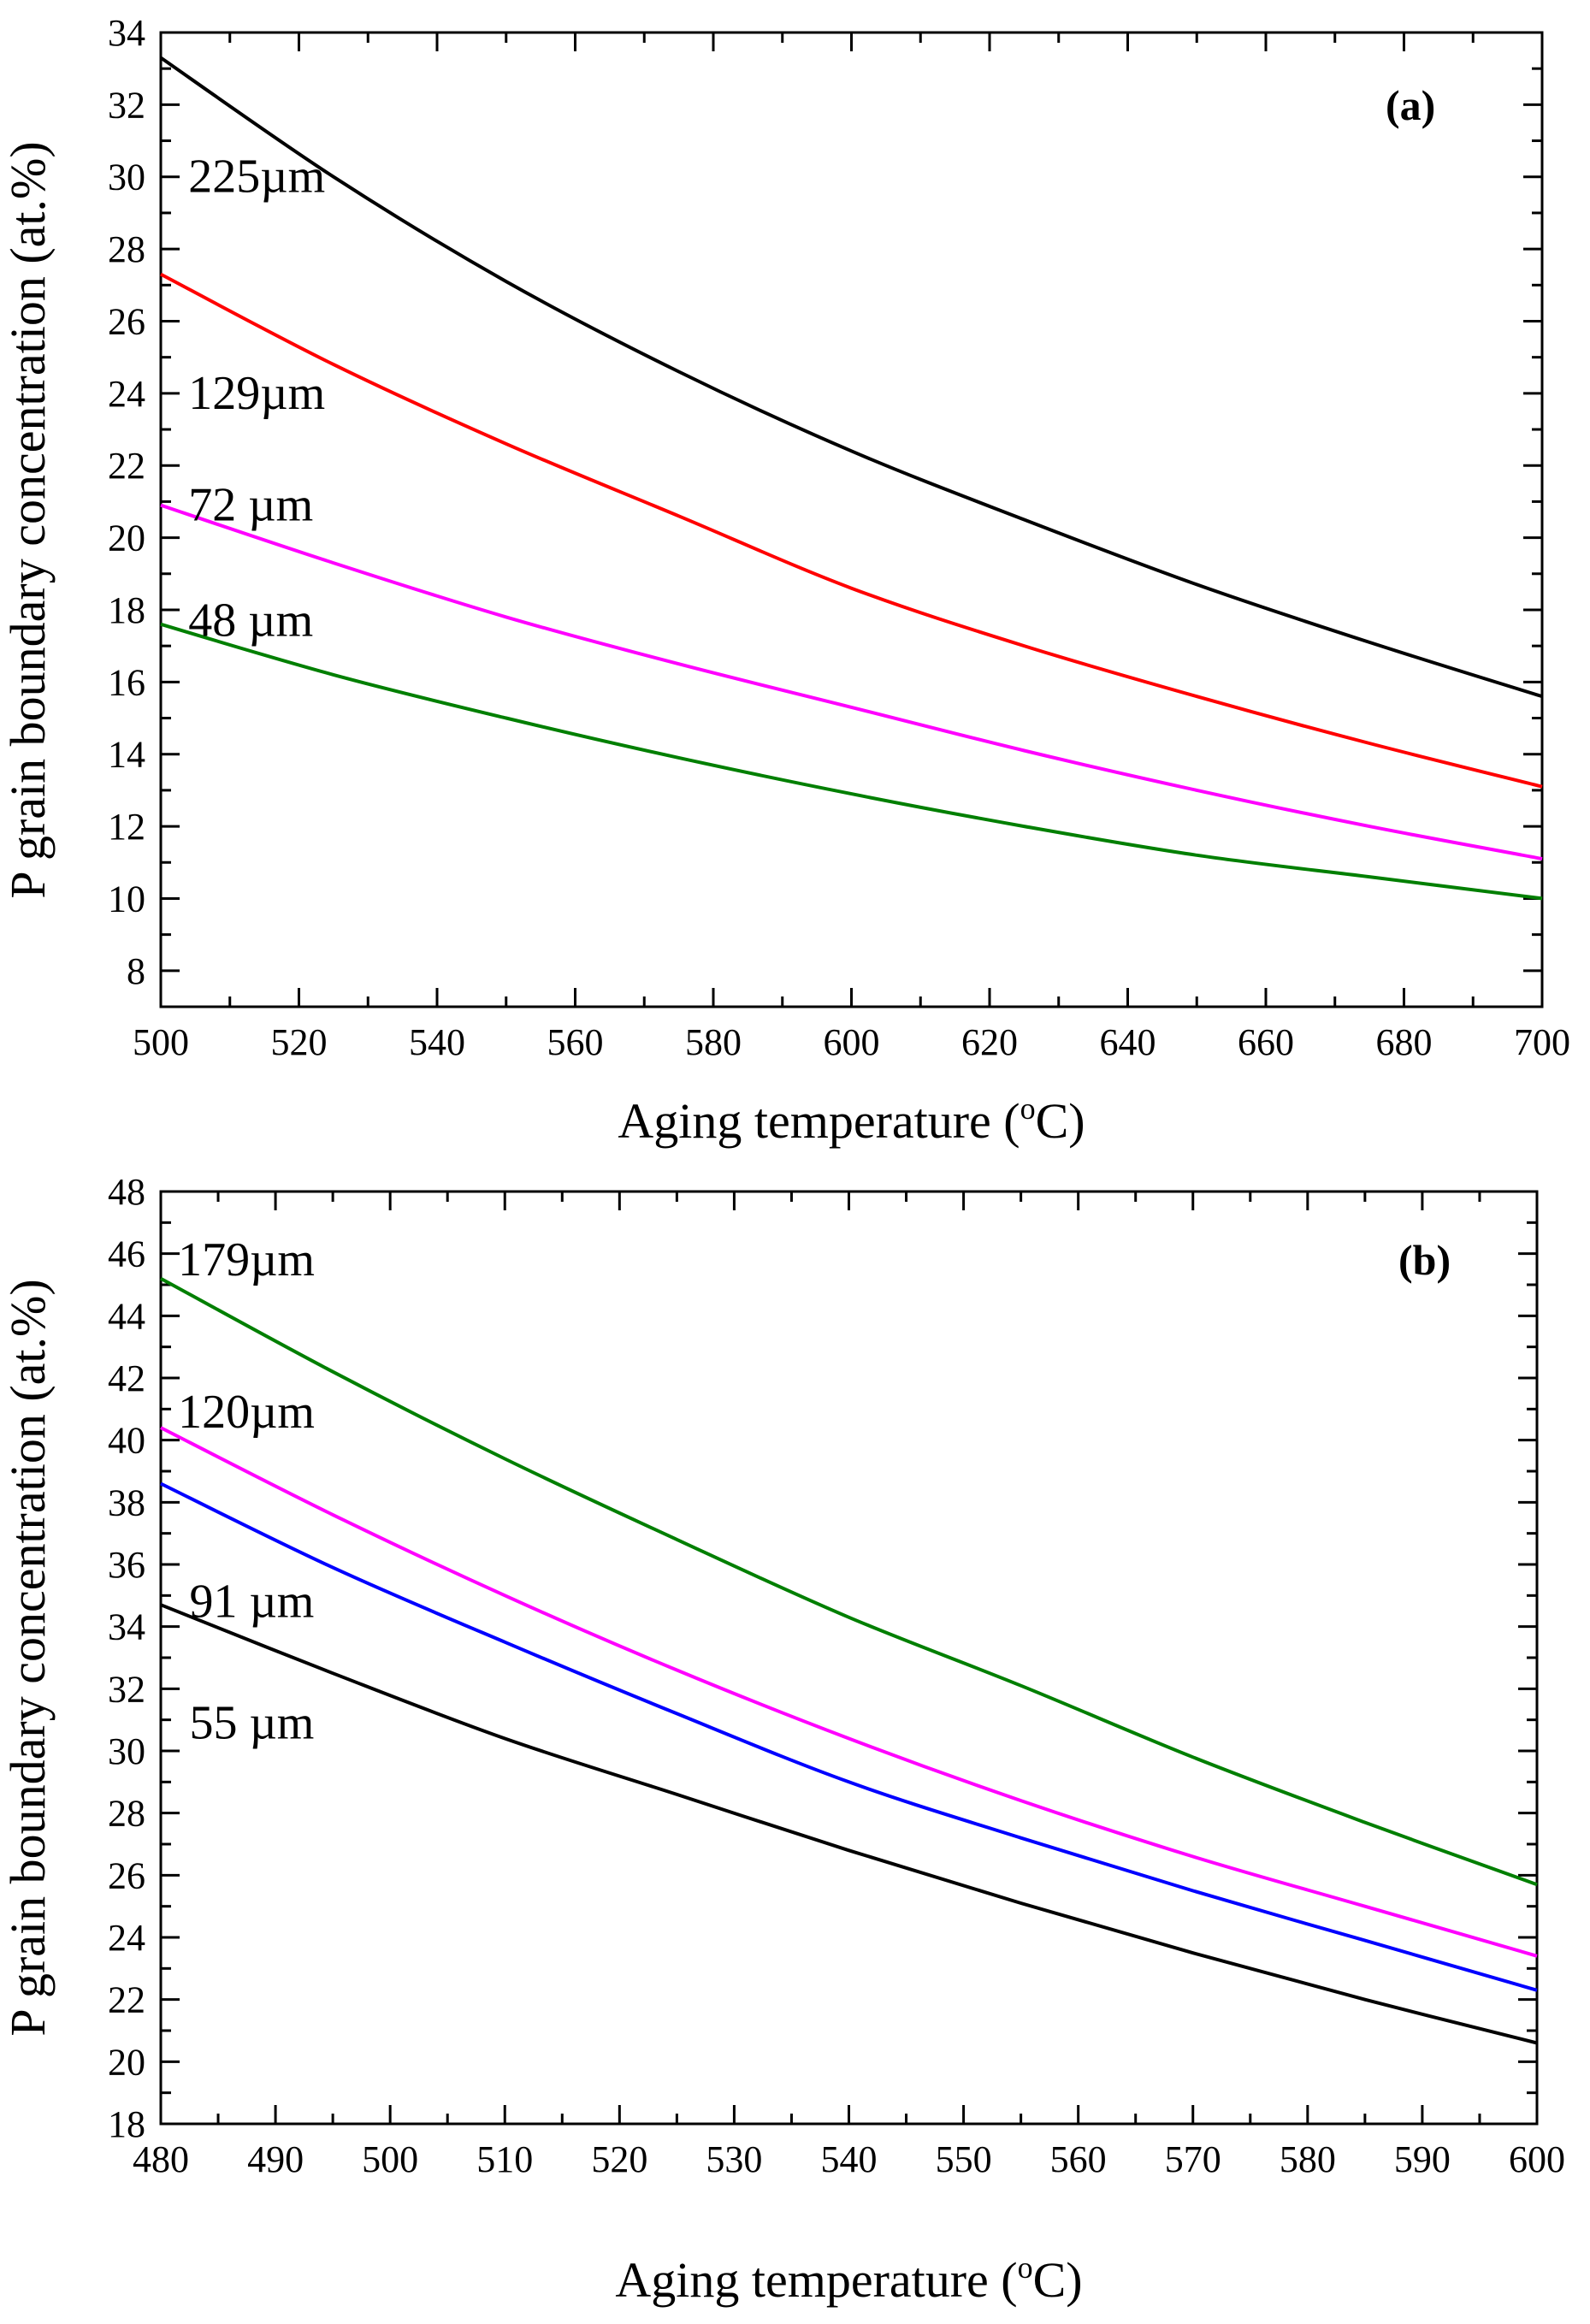 The image size is (1590, 2324). I want to click on x-tick-label: 570, so click(1193, 2159).